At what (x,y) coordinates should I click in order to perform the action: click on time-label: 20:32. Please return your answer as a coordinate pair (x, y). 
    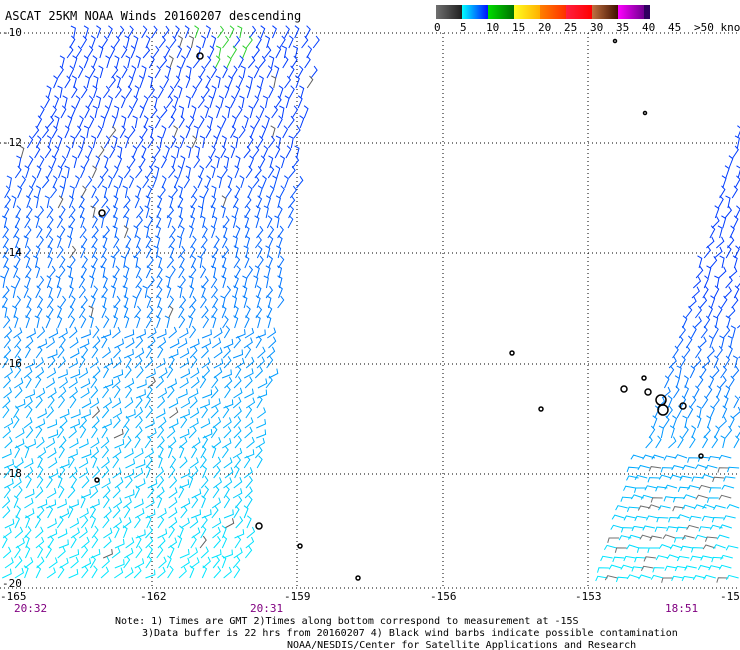
    Looking at the image, I should click on (31, 608).